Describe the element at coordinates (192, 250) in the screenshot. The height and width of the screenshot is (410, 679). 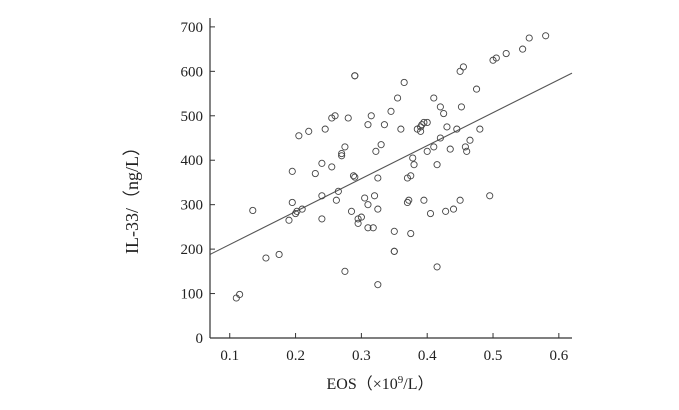
I see `y-tick-label: 200` at that location.